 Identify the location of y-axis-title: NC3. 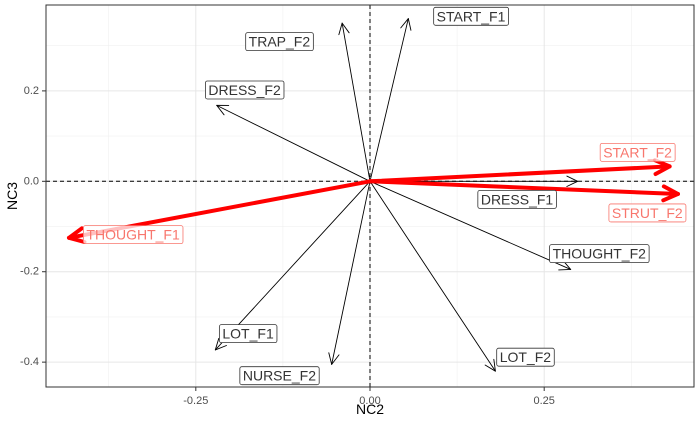
(12, 196).